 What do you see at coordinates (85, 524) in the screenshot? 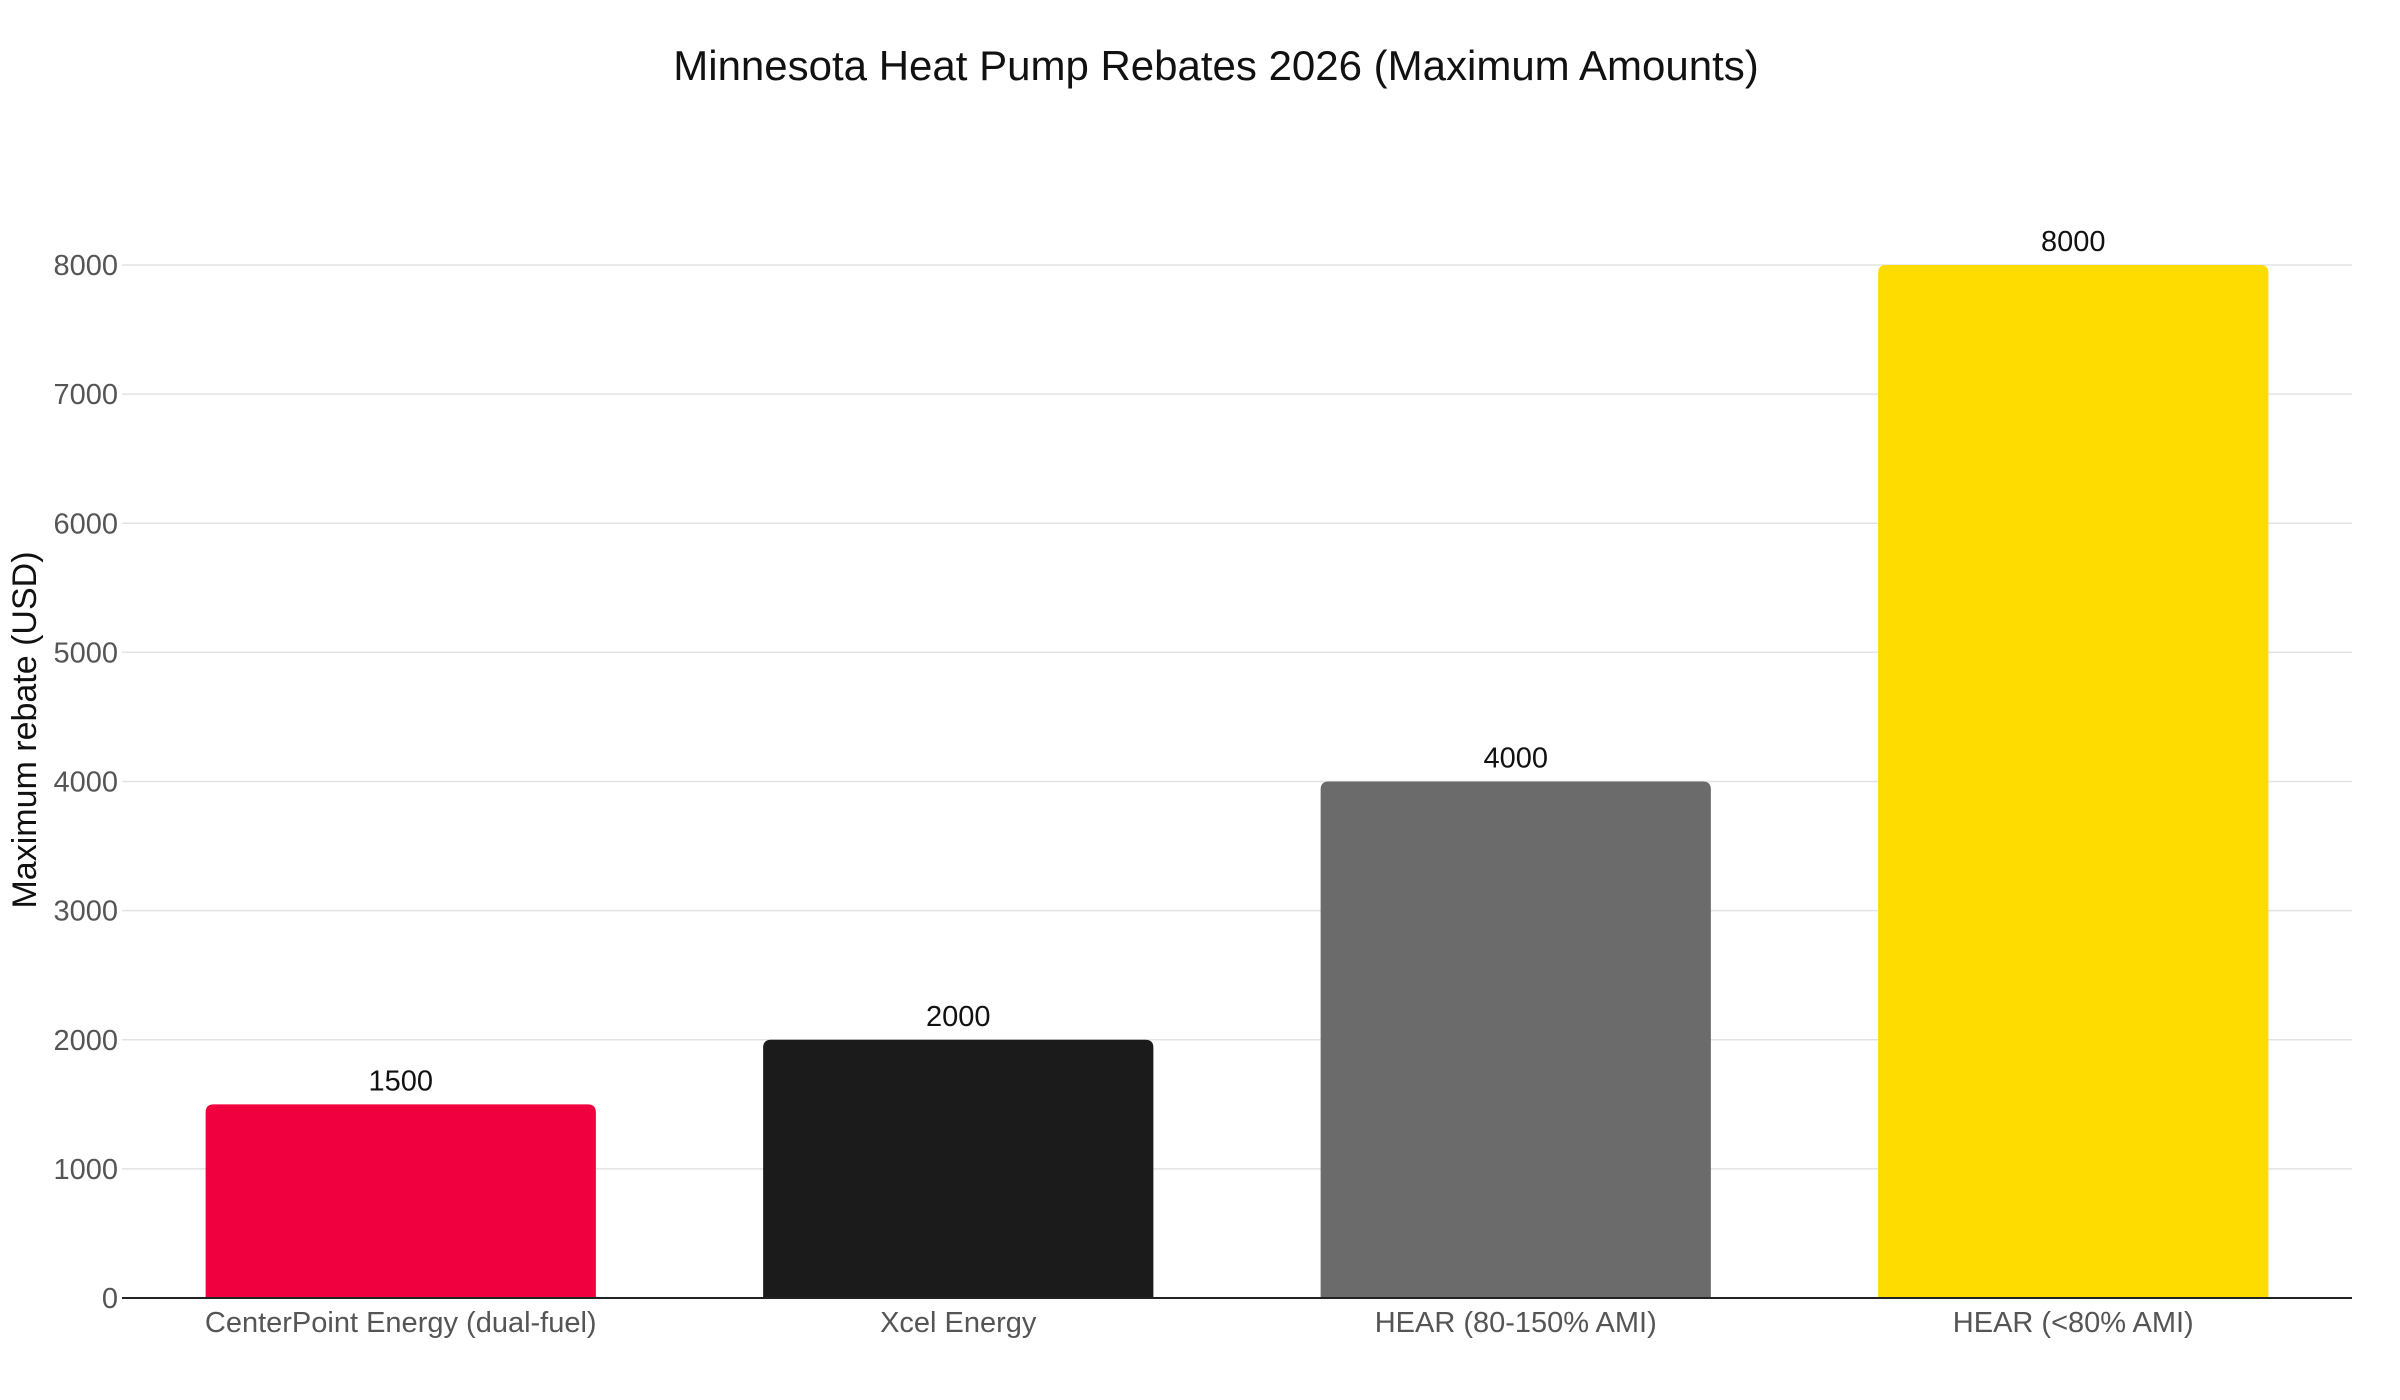
I see `y-tick-label: 6000` at bounding box center [85, 524].